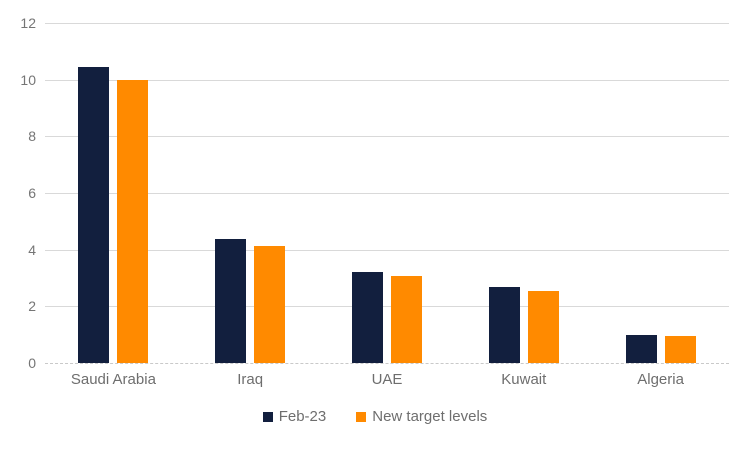  What do you see at coordinates (94, 214) in the screenshot?
I see `bar-feb-23-saudi-arabia` at bounding box center [94, 214].